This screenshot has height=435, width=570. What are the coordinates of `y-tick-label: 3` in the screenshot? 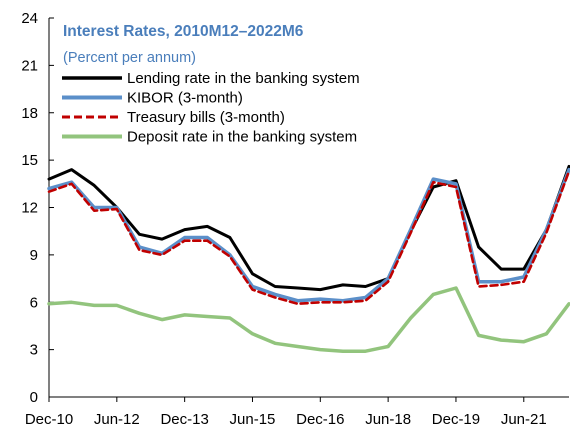 It's located at (34, 350).